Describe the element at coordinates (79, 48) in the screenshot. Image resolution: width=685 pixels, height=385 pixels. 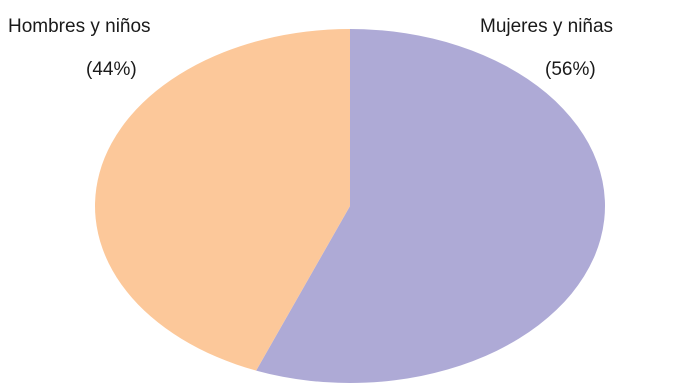
I see `slice-label-hombres: Hombres y niños (44%)` at that location.